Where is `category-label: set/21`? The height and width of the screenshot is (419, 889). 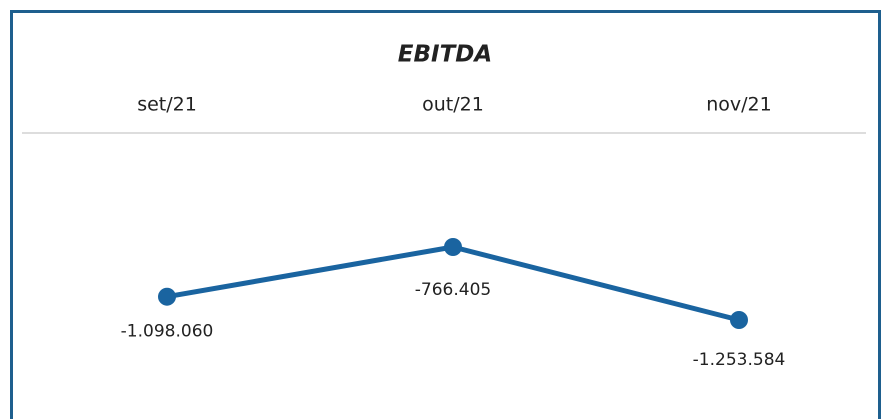
category-label: set/21 is located at coordinates (167, 105).